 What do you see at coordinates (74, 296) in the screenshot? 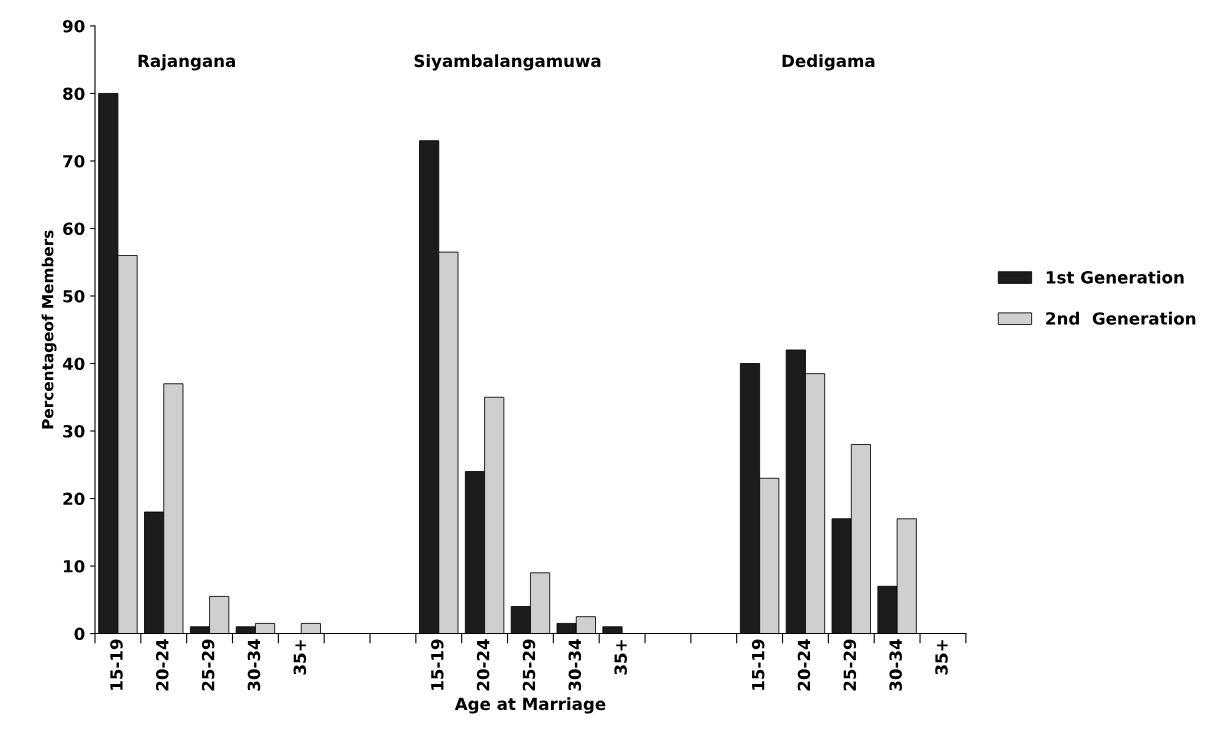
I see `y-tick-label: 50` at bounding box center [74, 296].